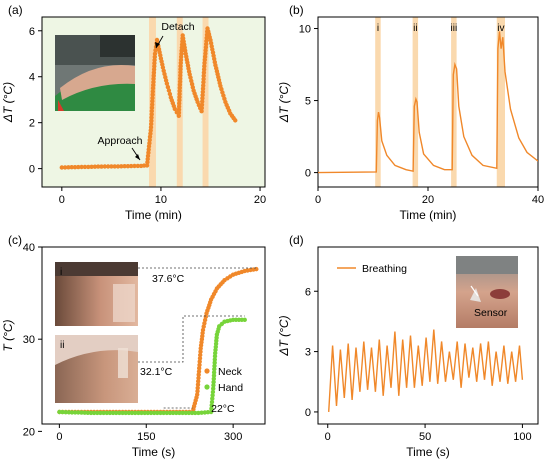  I want to click on panel-label: (a), so click(15, 10).